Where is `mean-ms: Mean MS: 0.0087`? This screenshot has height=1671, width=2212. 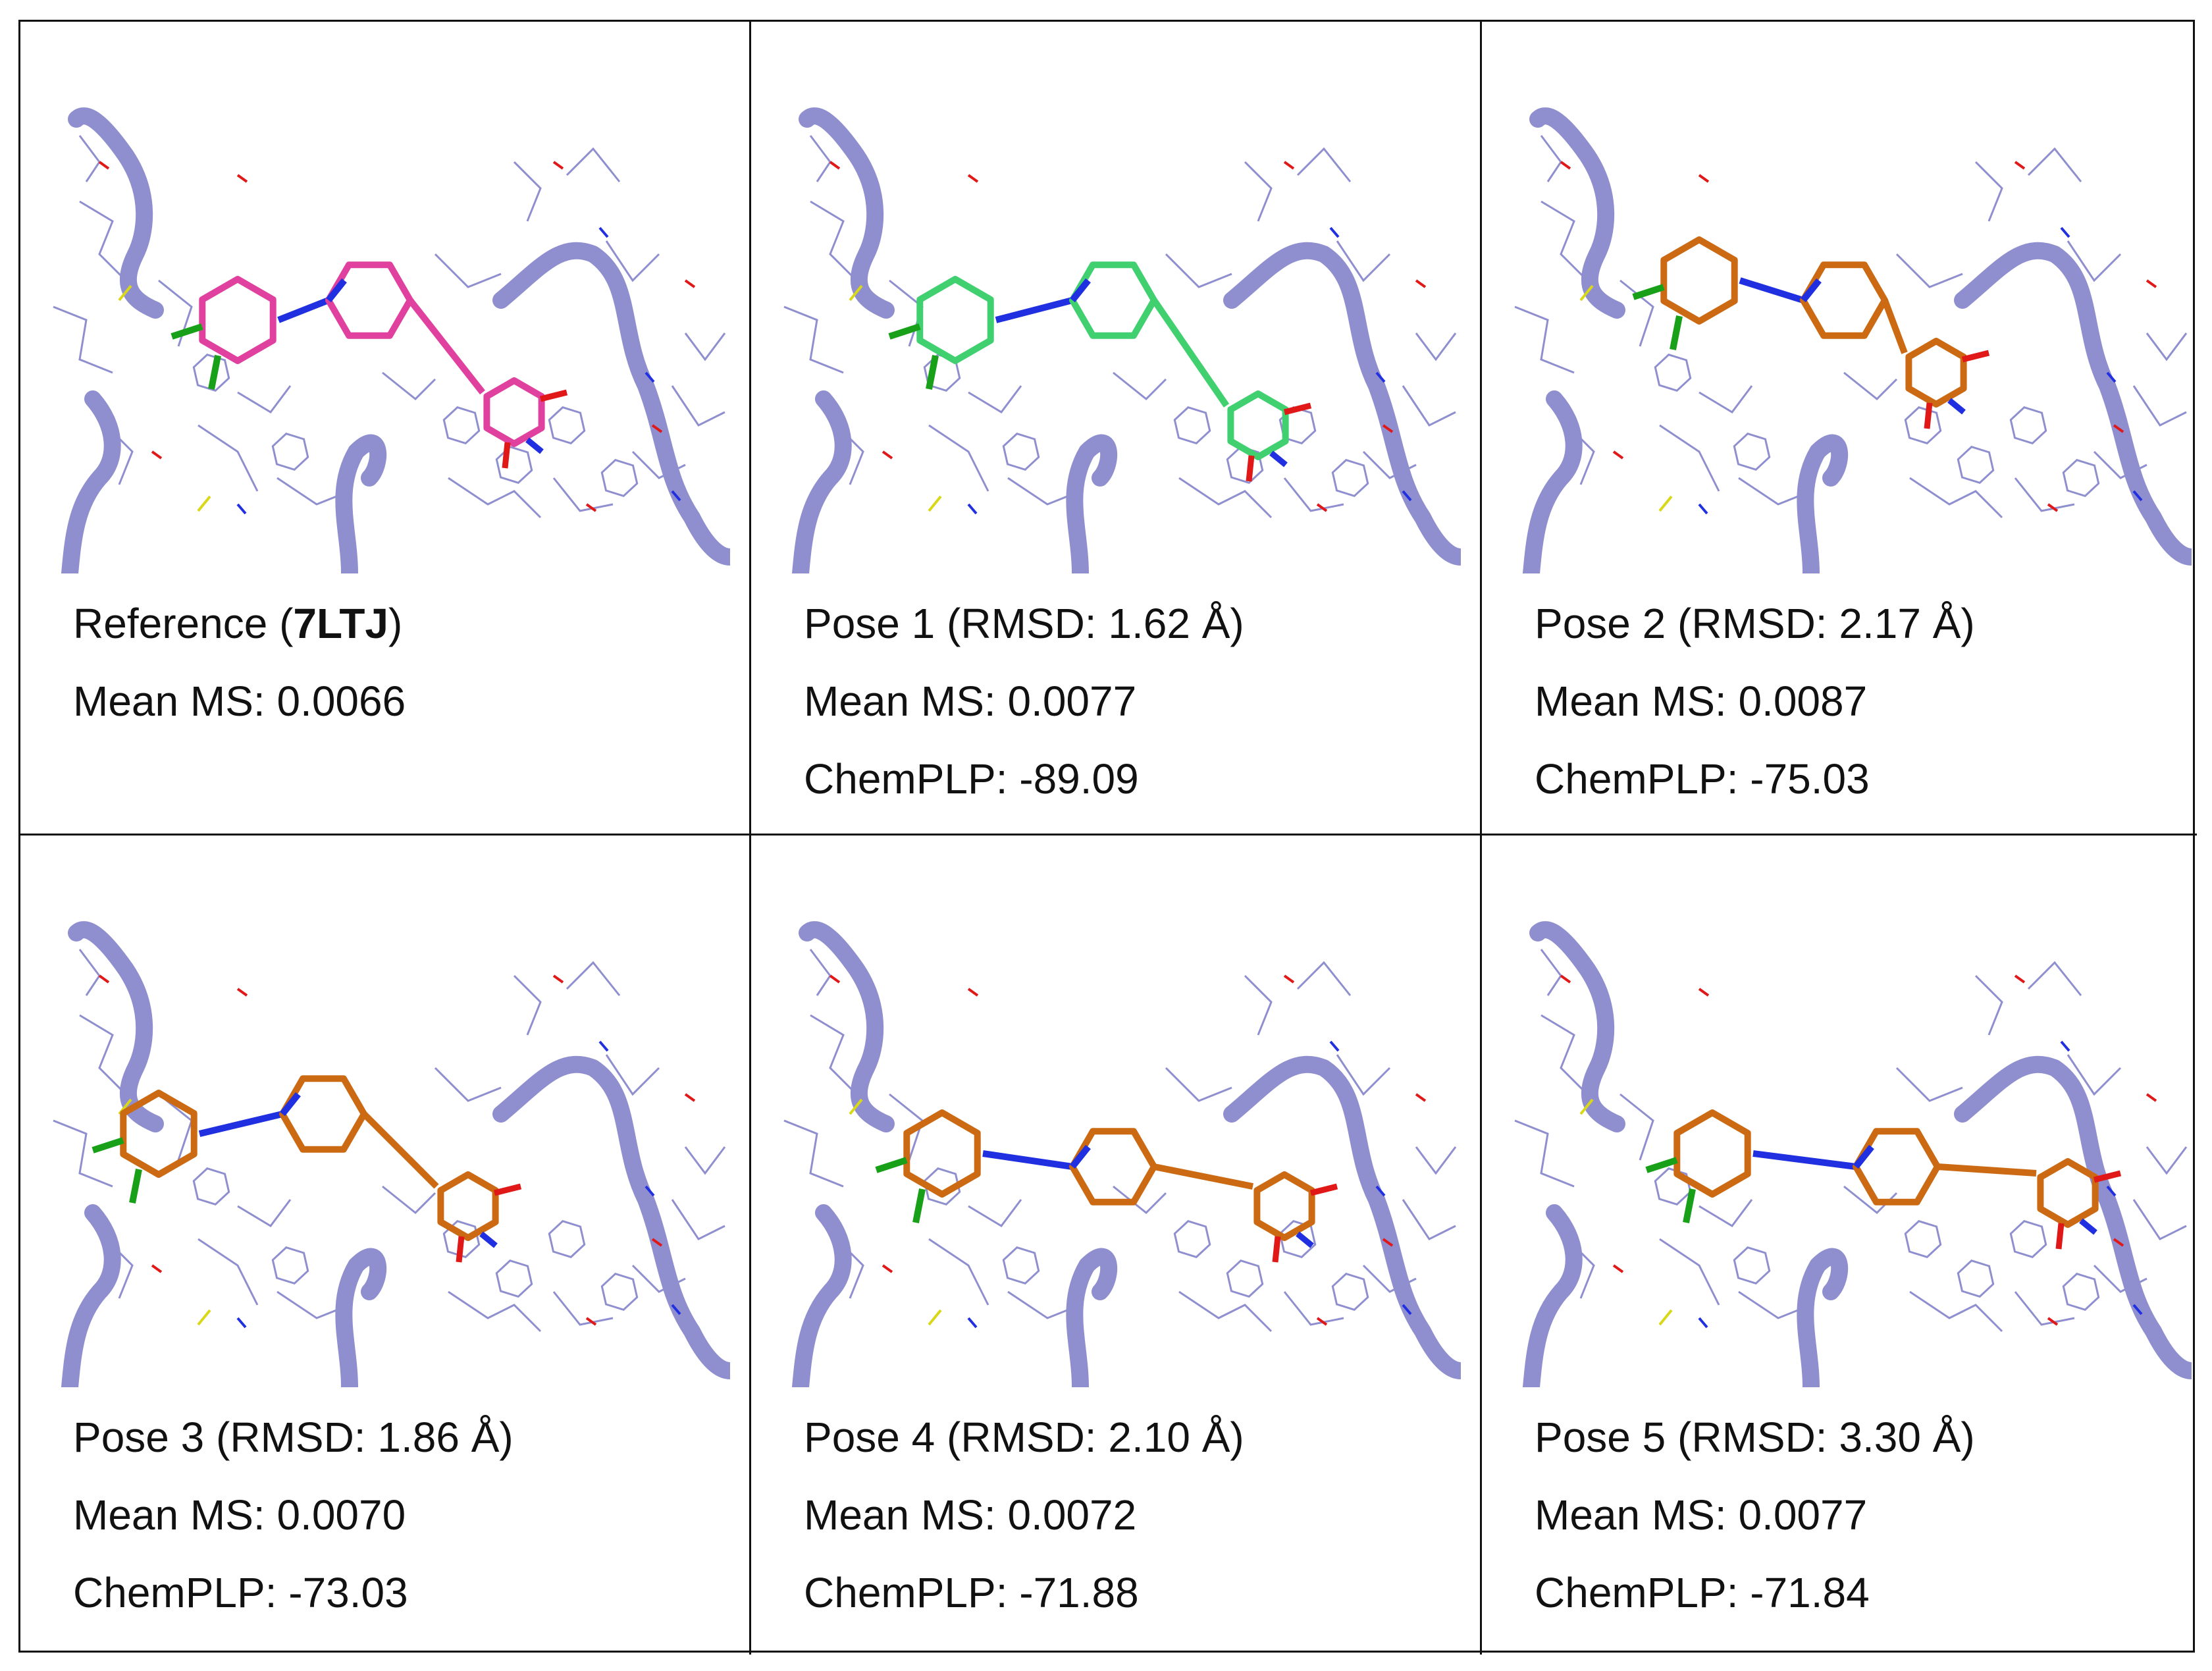 mean-ms: Mean MS: 0.0087 is located at coordinates (1702, 701).